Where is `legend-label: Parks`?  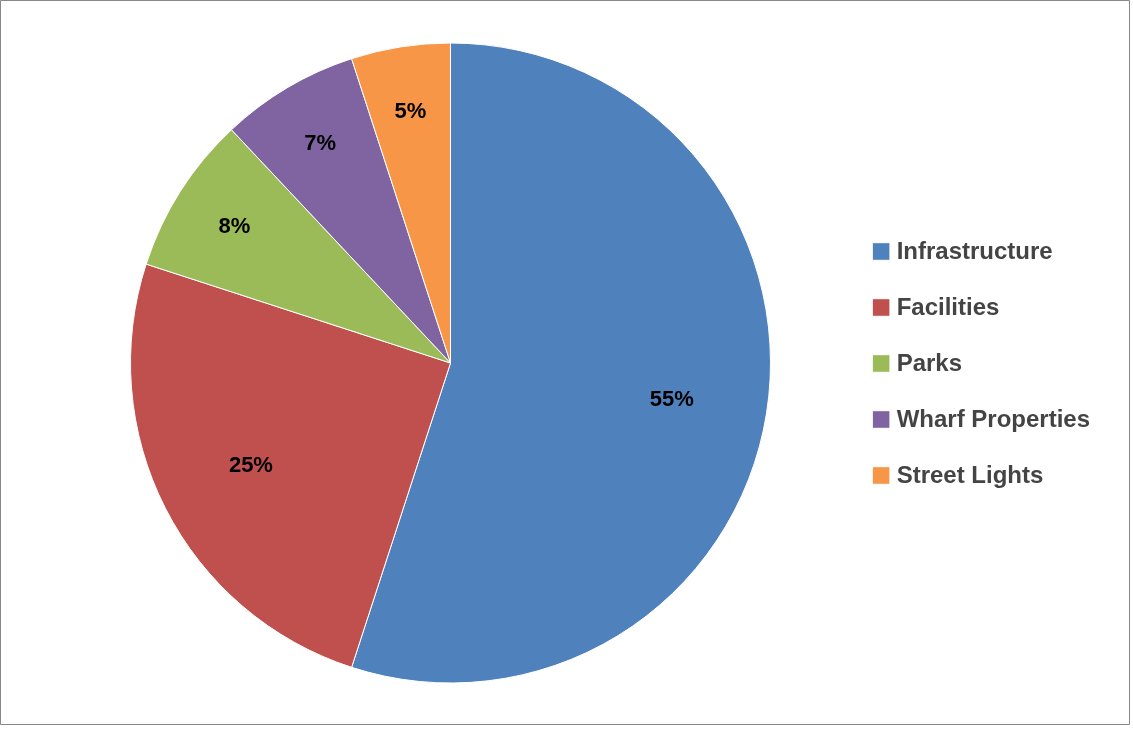 legend-label: Parks is located at coordinates (929, 362).